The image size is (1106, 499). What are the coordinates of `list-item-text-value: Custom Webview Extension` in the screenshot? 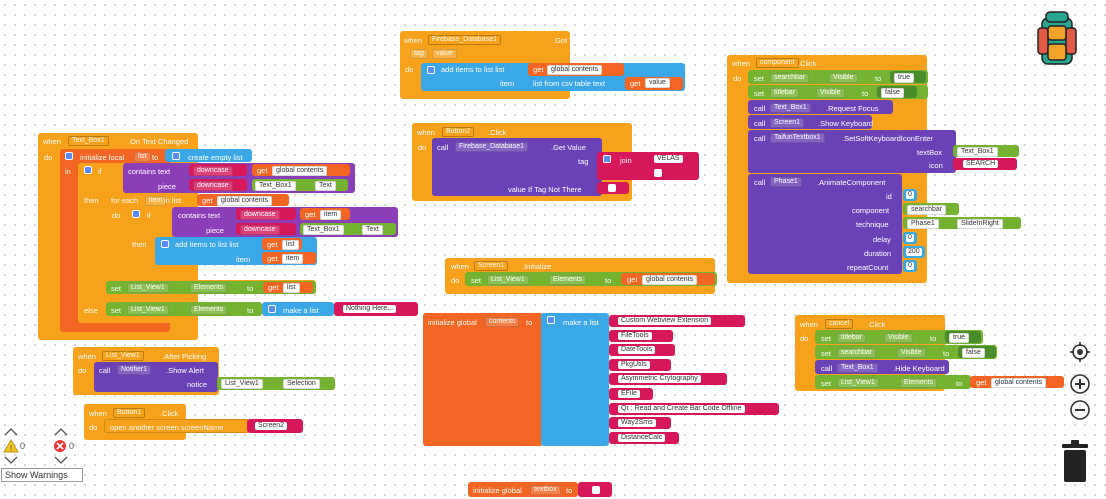 It's located at (665, 321).